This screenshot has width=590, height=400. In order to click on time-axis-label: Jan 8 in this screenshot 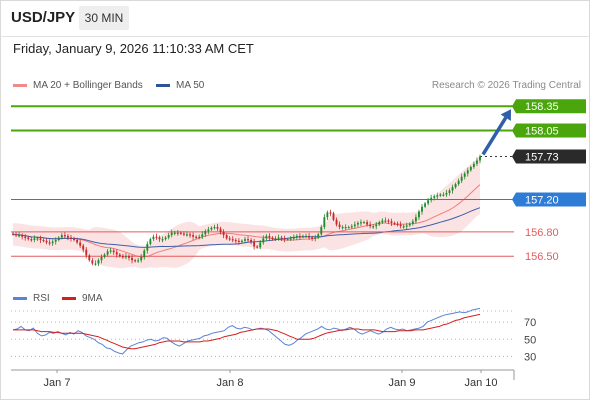, I will do `click(230, 383)`.